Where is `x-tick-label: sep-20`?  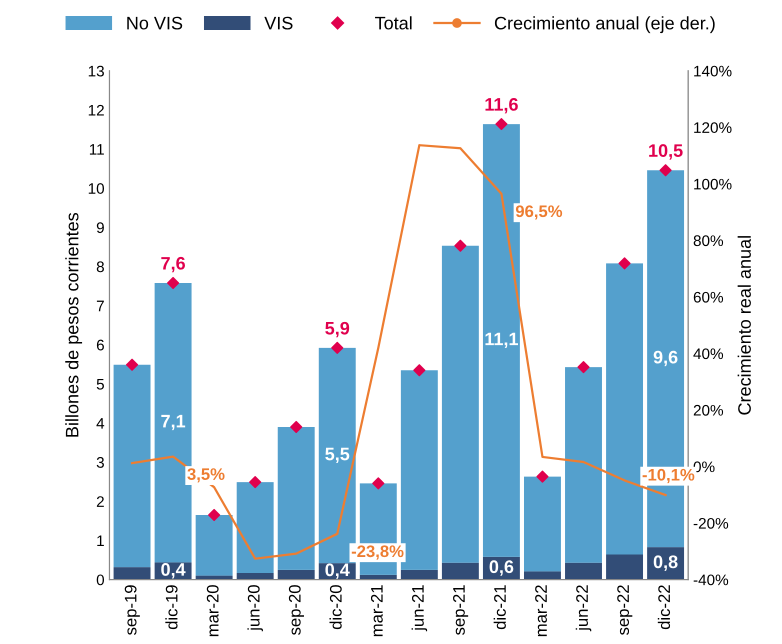
x-tick-label: sep-20 is located at coordinates (296, 610).